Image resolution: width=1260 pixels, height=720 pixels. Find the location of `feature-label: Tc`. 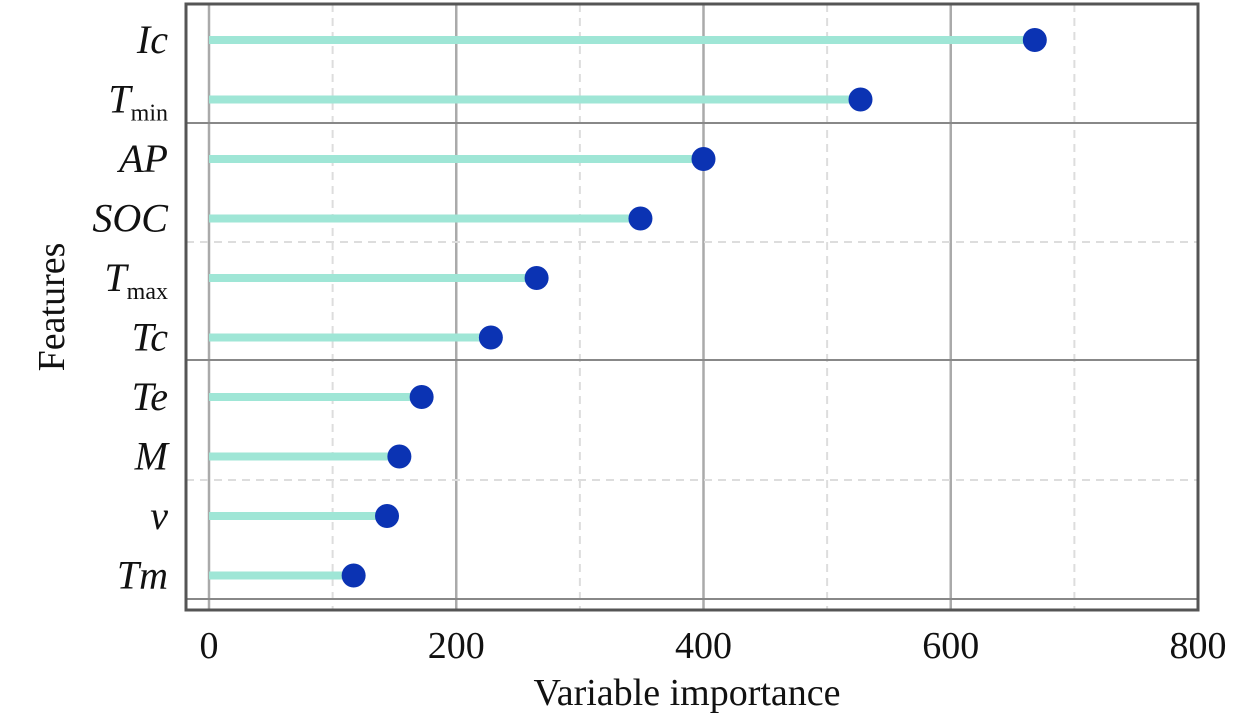

feature-label: Tc is located at coordinates (150, 337).